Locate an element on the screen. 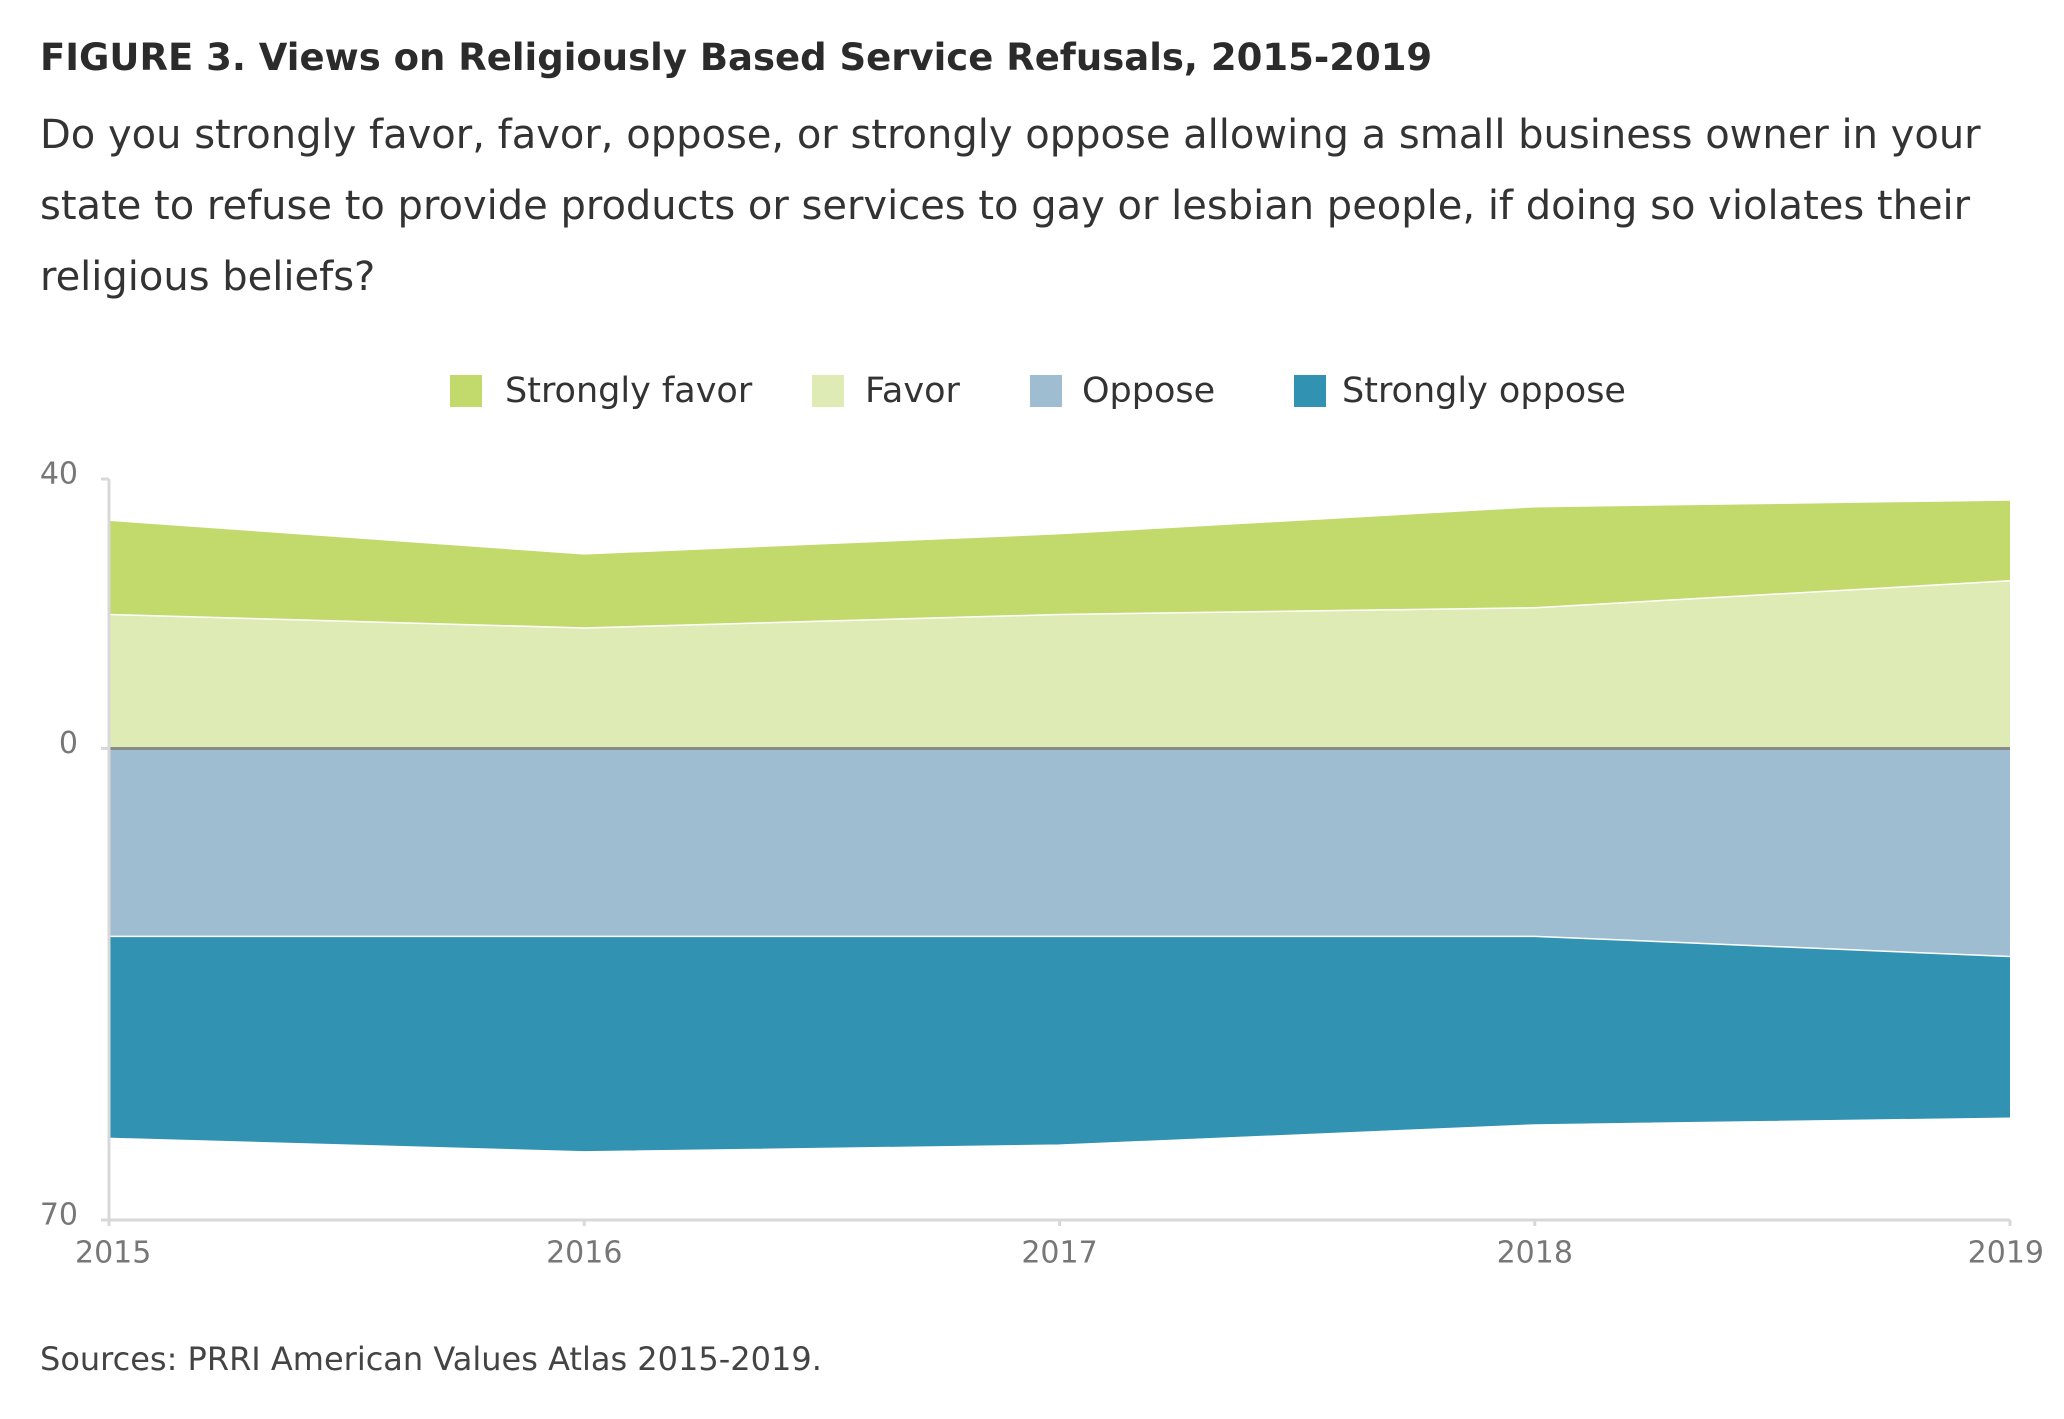  y-tick-label: 40 is located at coordinates (59, 474).